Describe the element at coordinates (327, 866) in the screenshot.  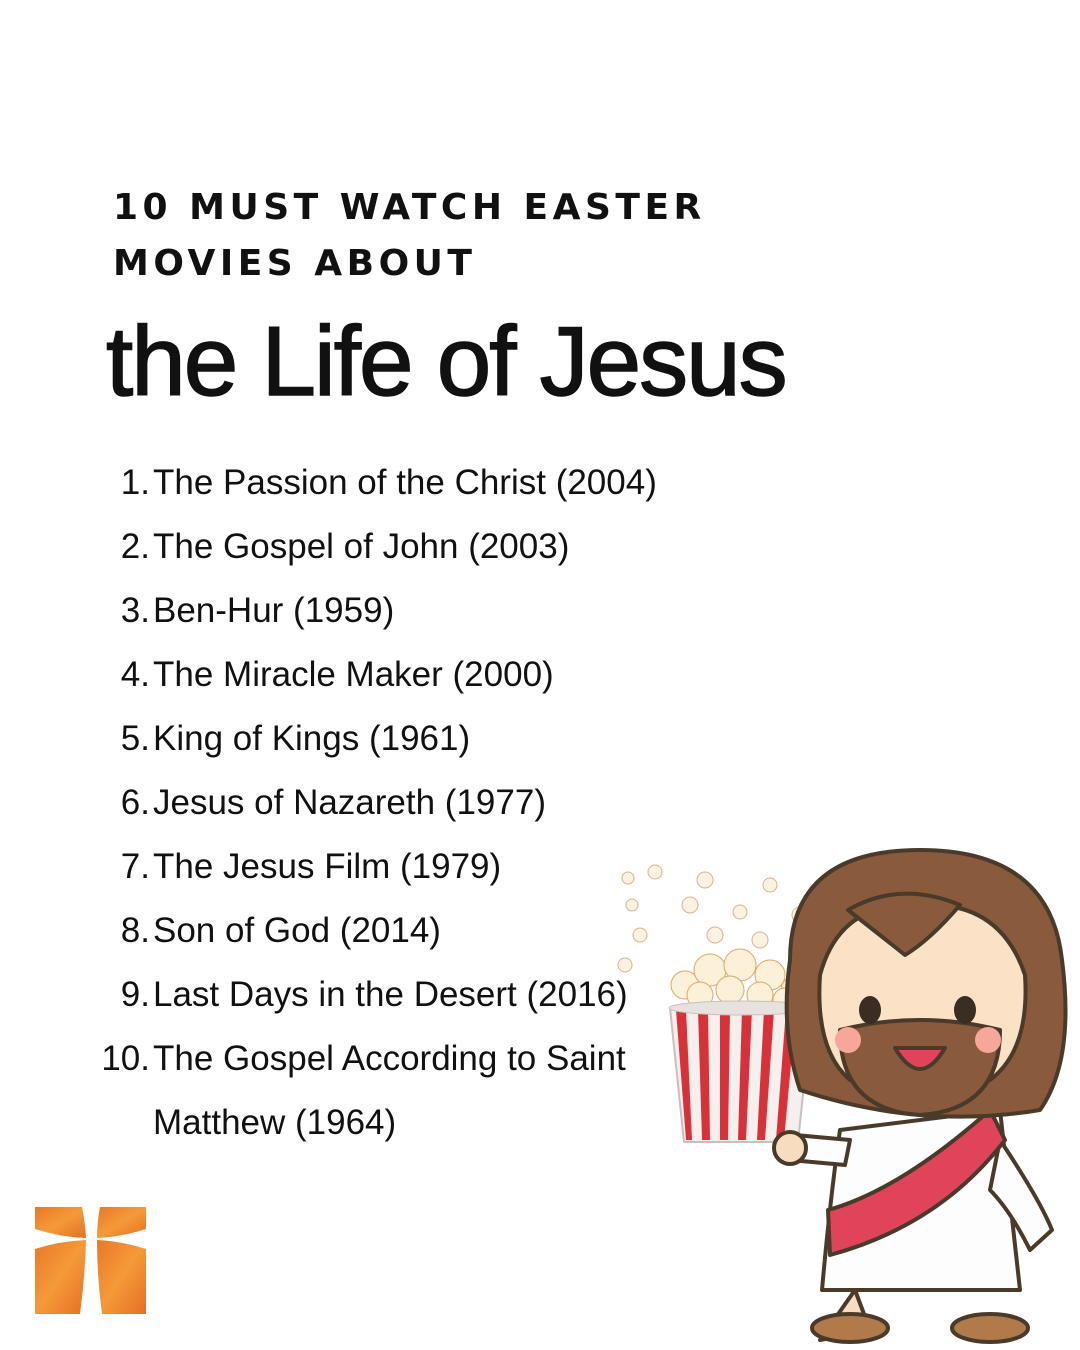
I see `movie-title: The Jesus Film (1979)` at that location.